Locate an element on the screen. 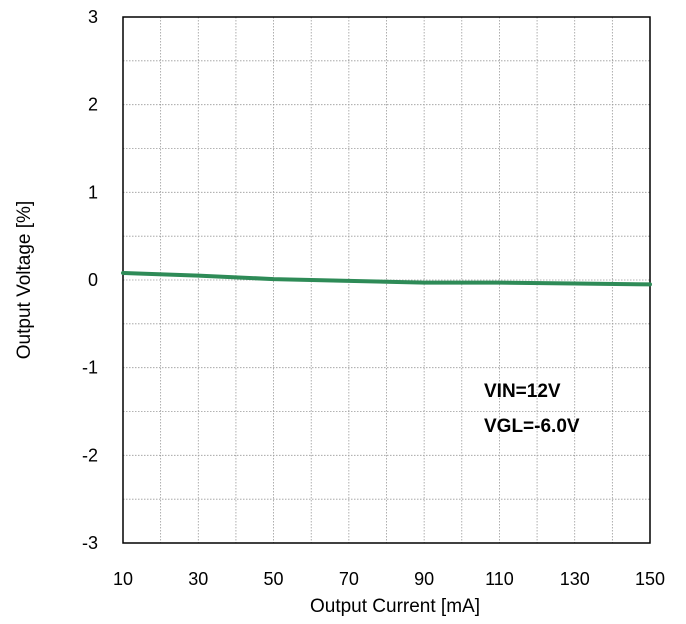  x-tick-label: 90 is located at coordinates (424, 579).